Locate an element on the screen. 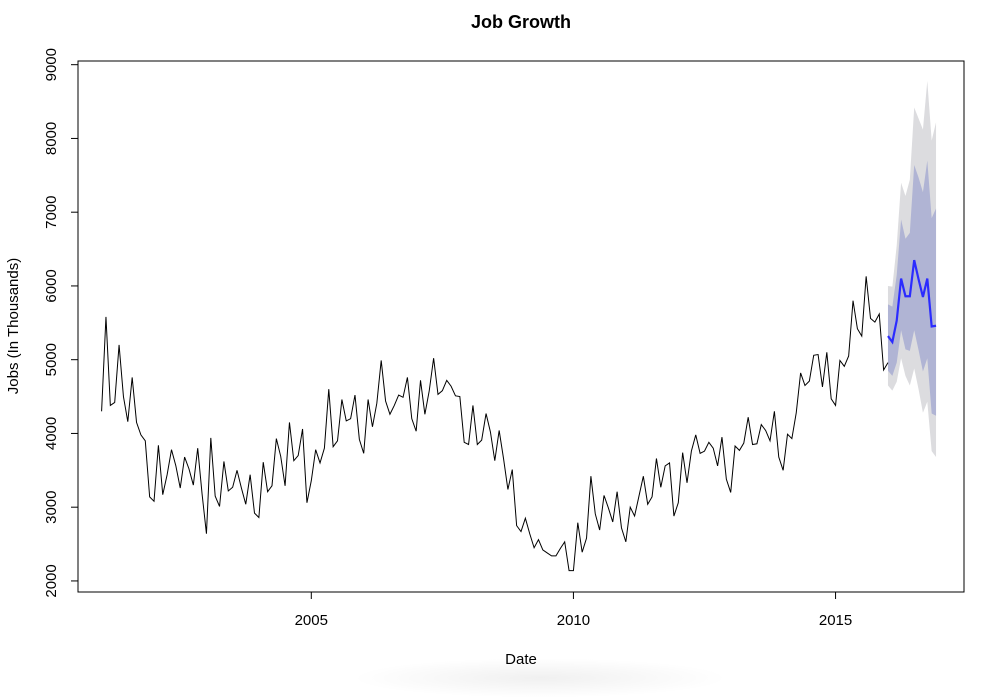 The image size is (988, 698). x-axis: 2005 2010 2015 is located at coordinates (573, 610).